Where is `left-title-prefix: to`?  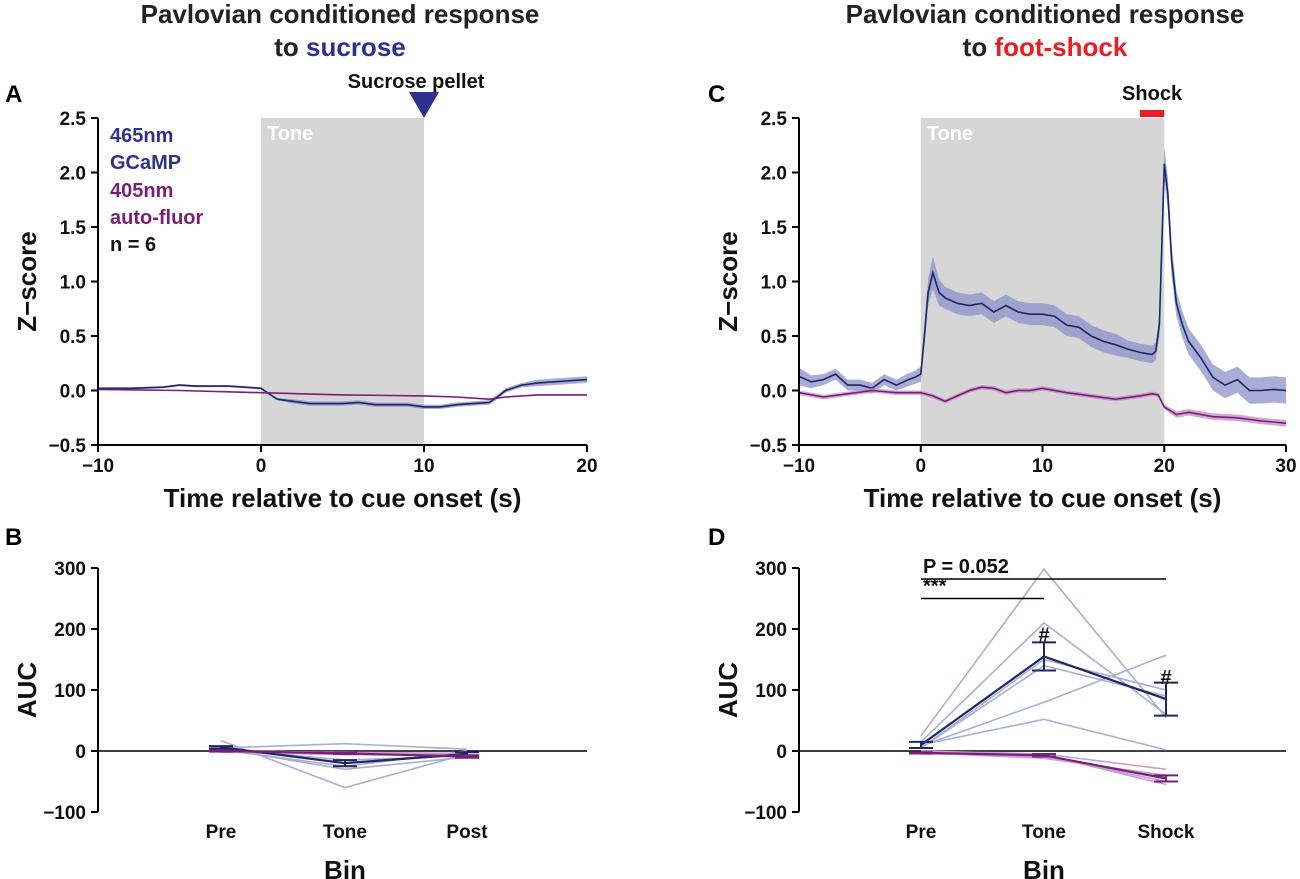 left-title-prefix: to is located at coordinates (290, 47).